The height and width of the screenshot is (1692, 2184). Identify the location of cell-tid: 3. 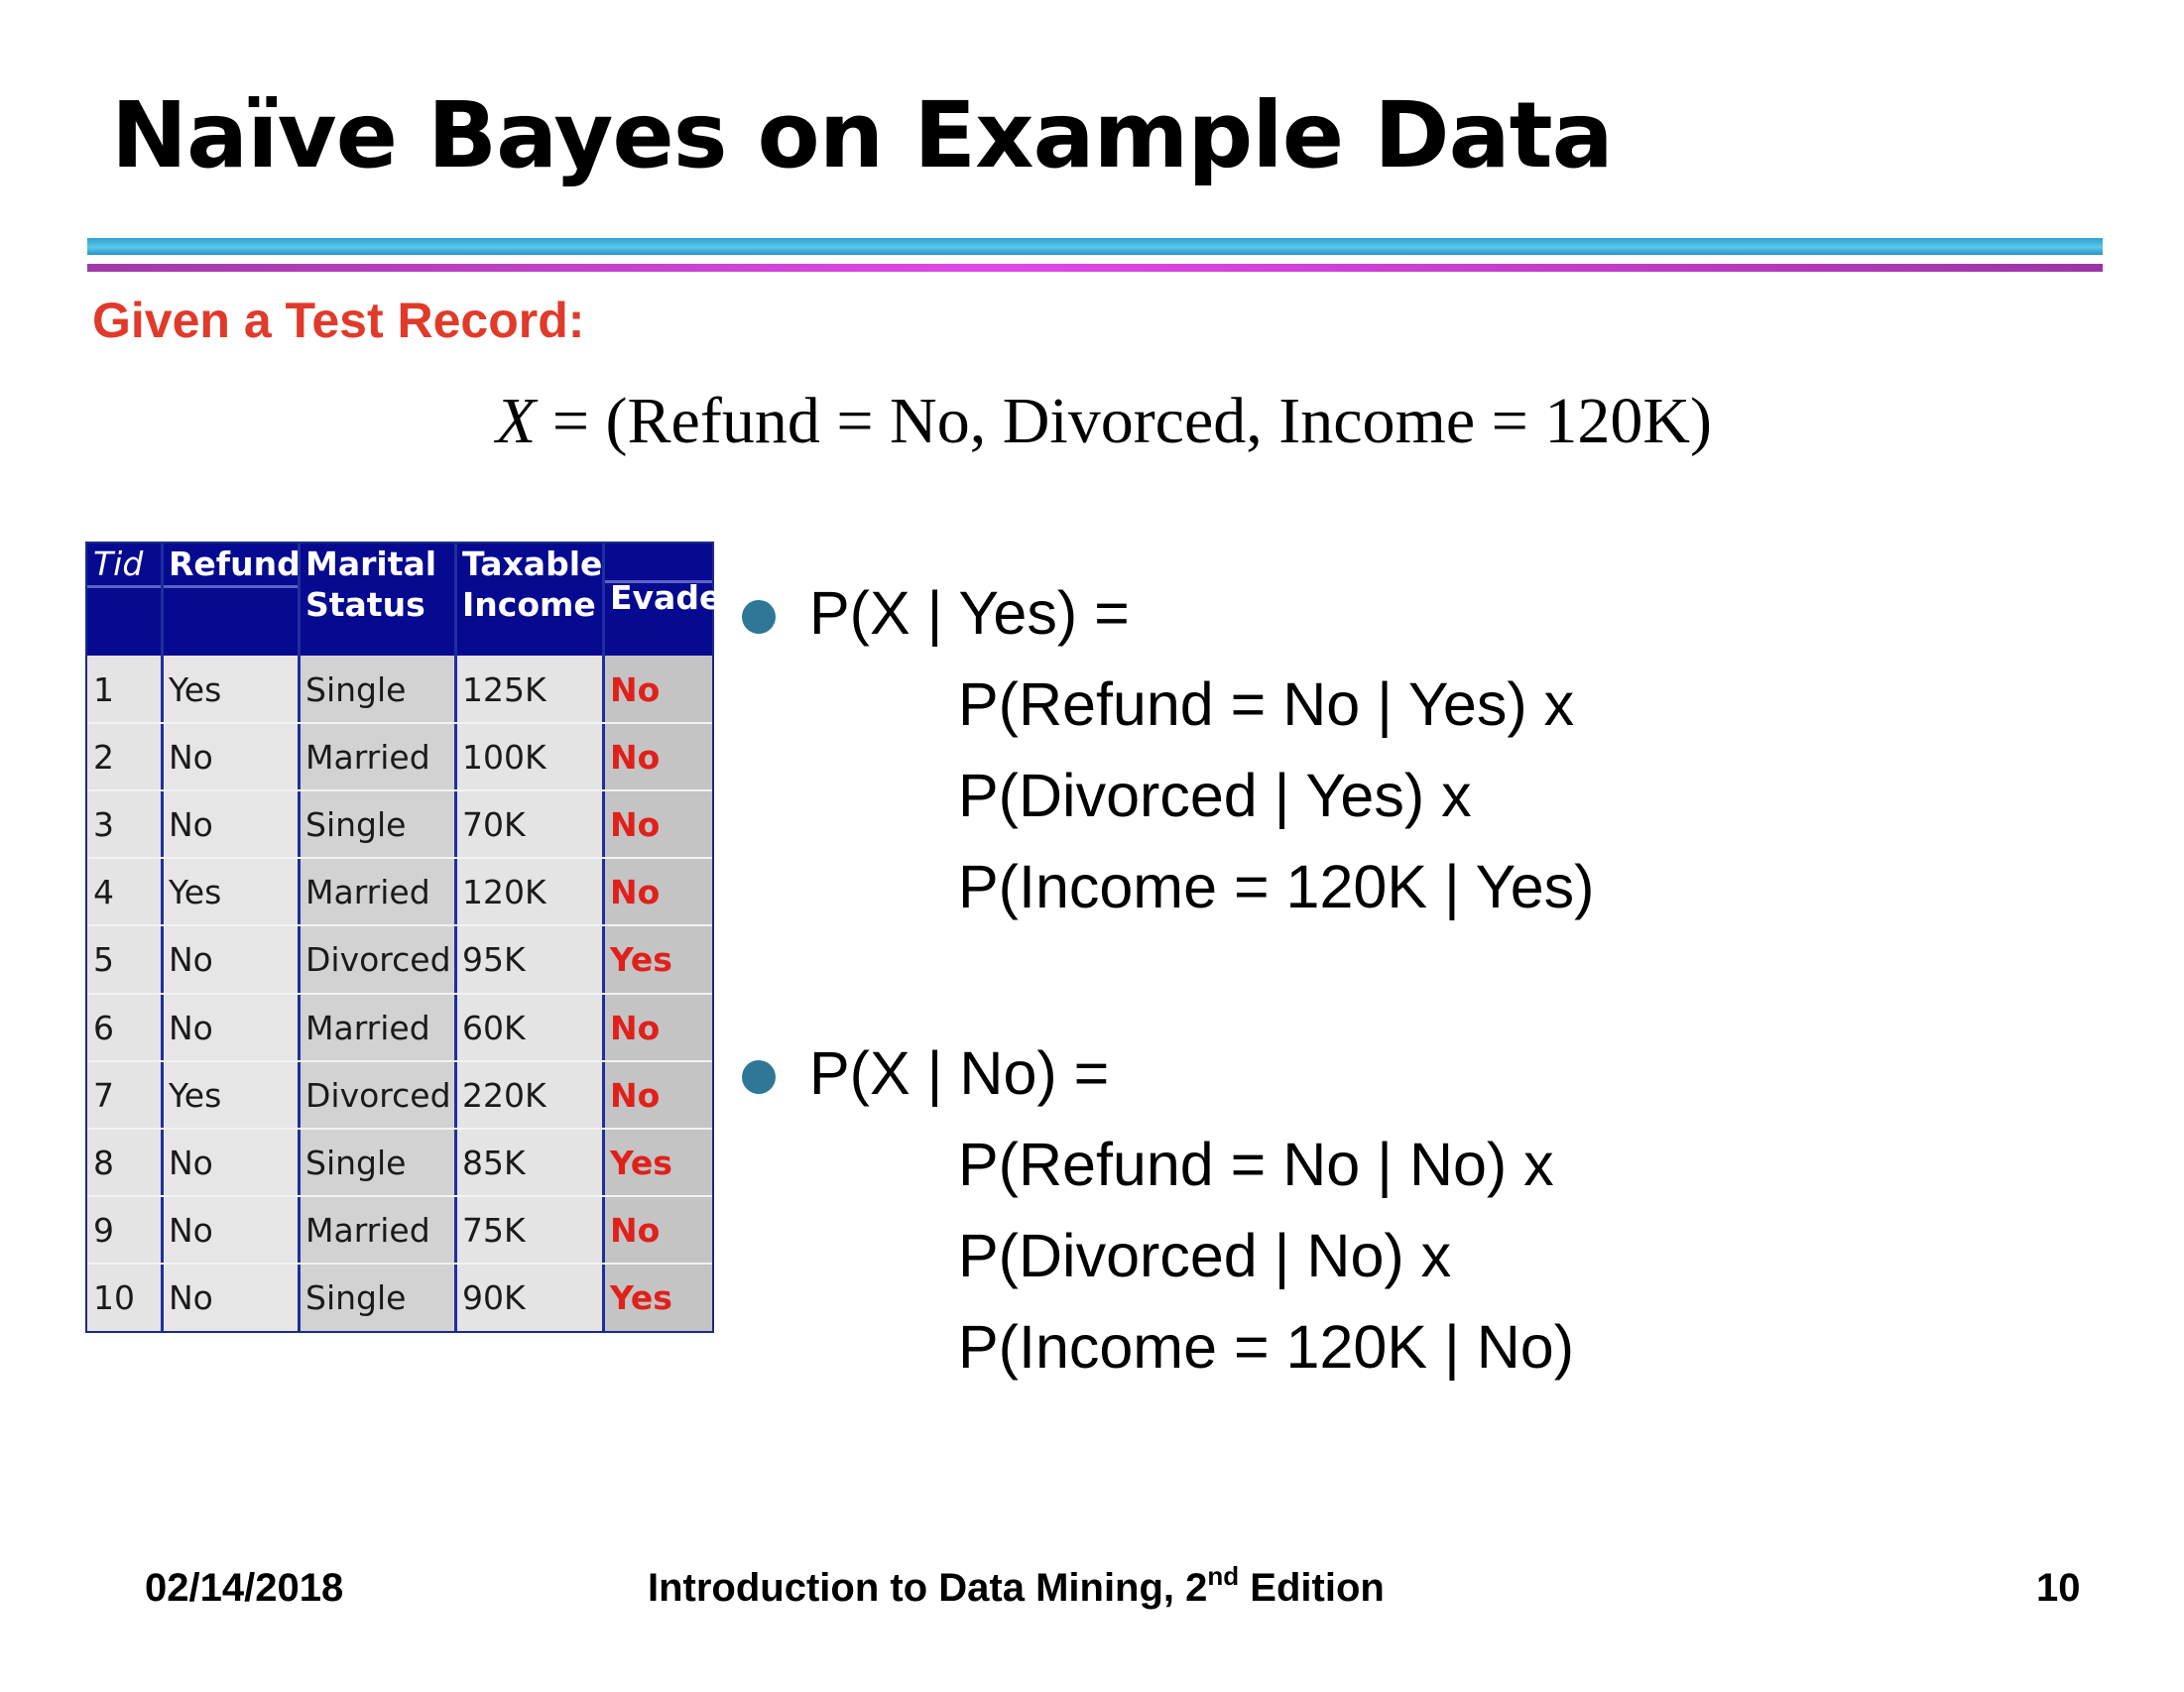
(103, 825).